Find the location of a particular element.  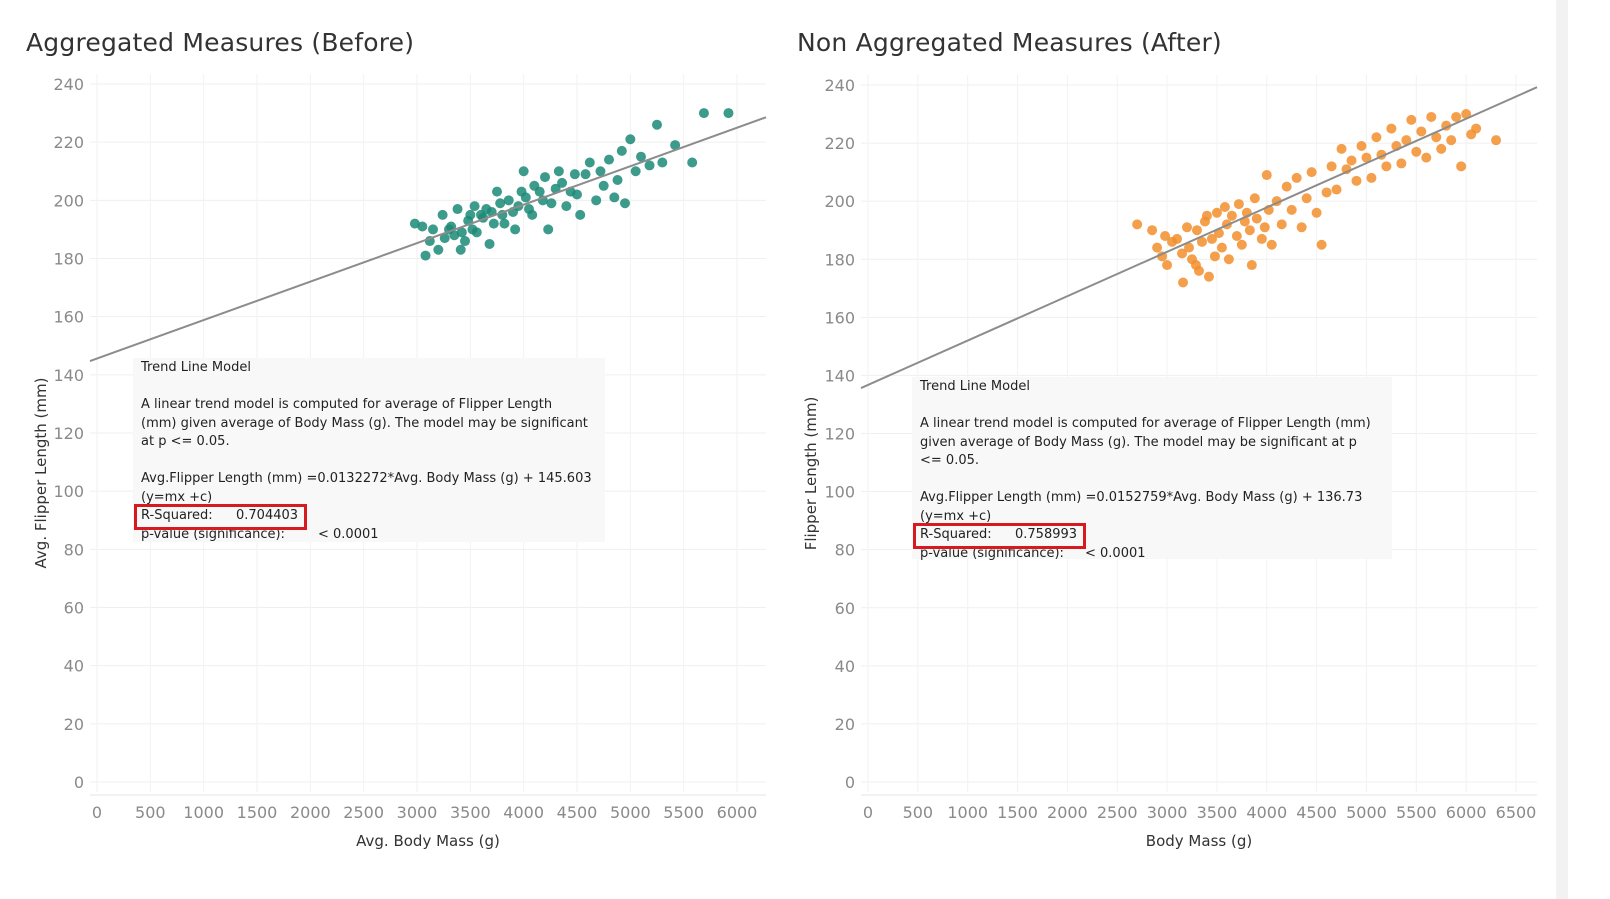

x-tick-label: 3000 is located at coordinates (1167, 812).